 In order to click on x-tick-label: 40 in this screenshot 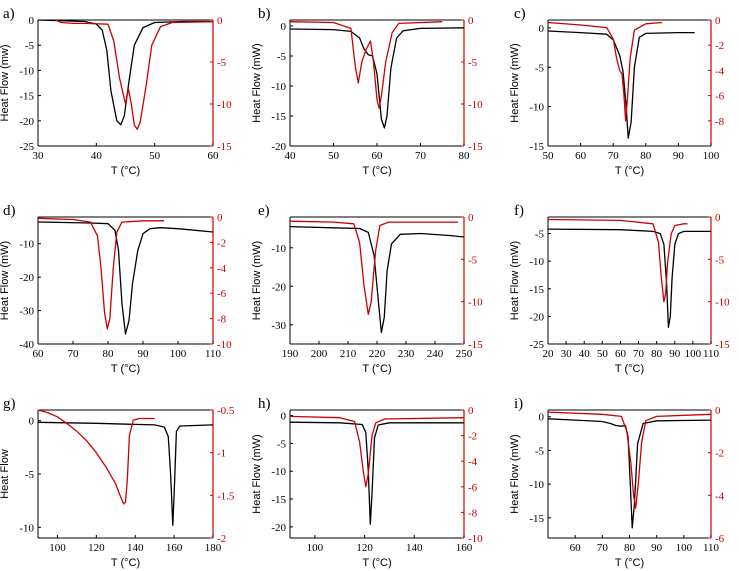, I will do `click(585, 354)`.